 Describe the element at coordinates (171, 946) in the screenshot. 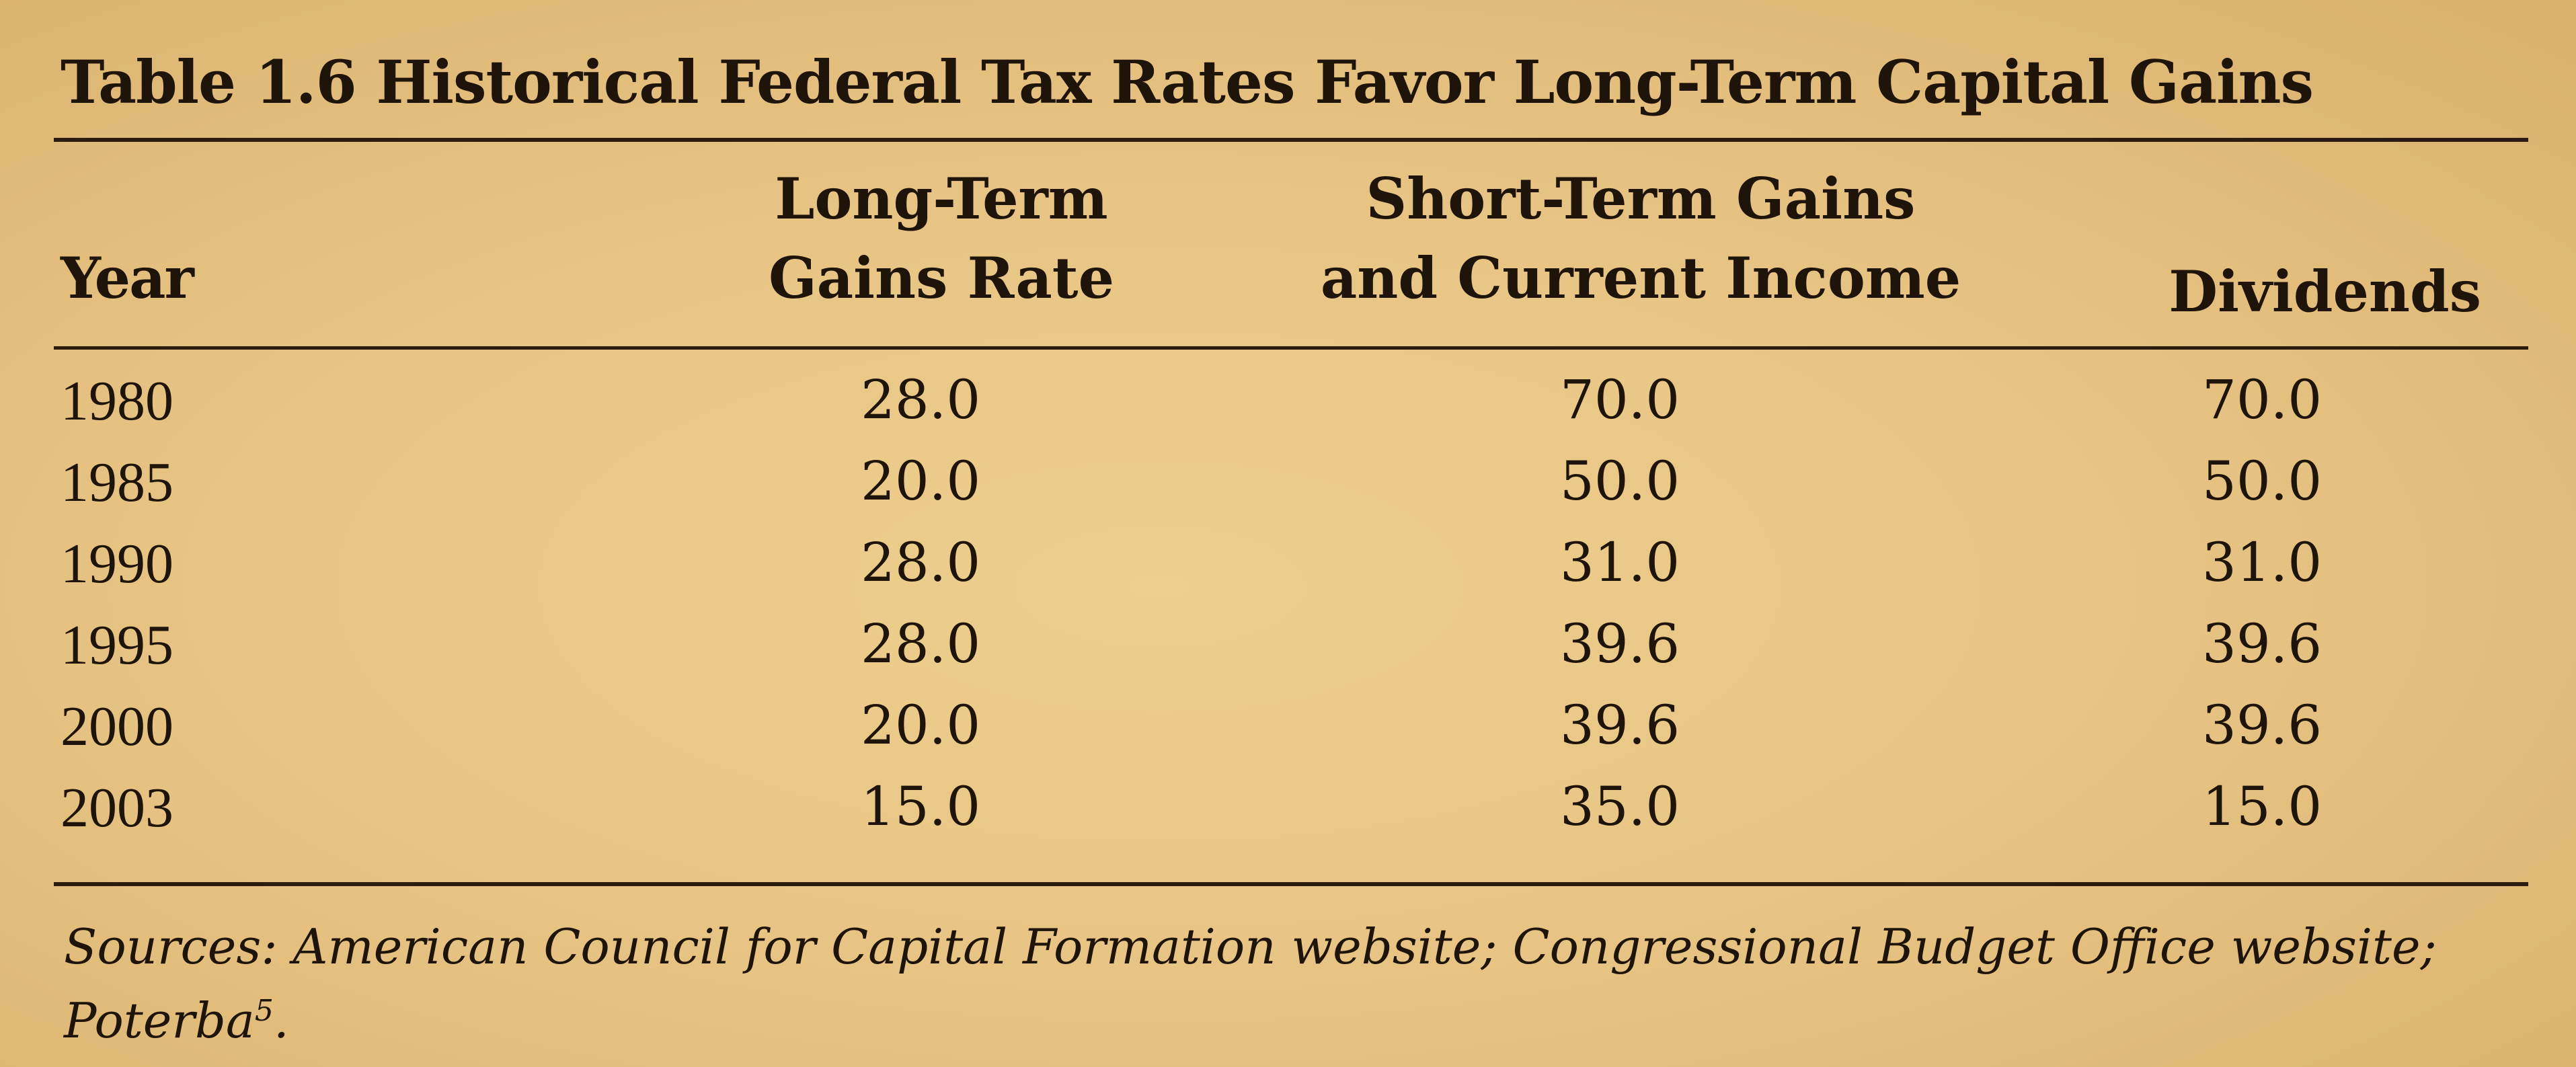

I see `source-label: Sources:` at that location.